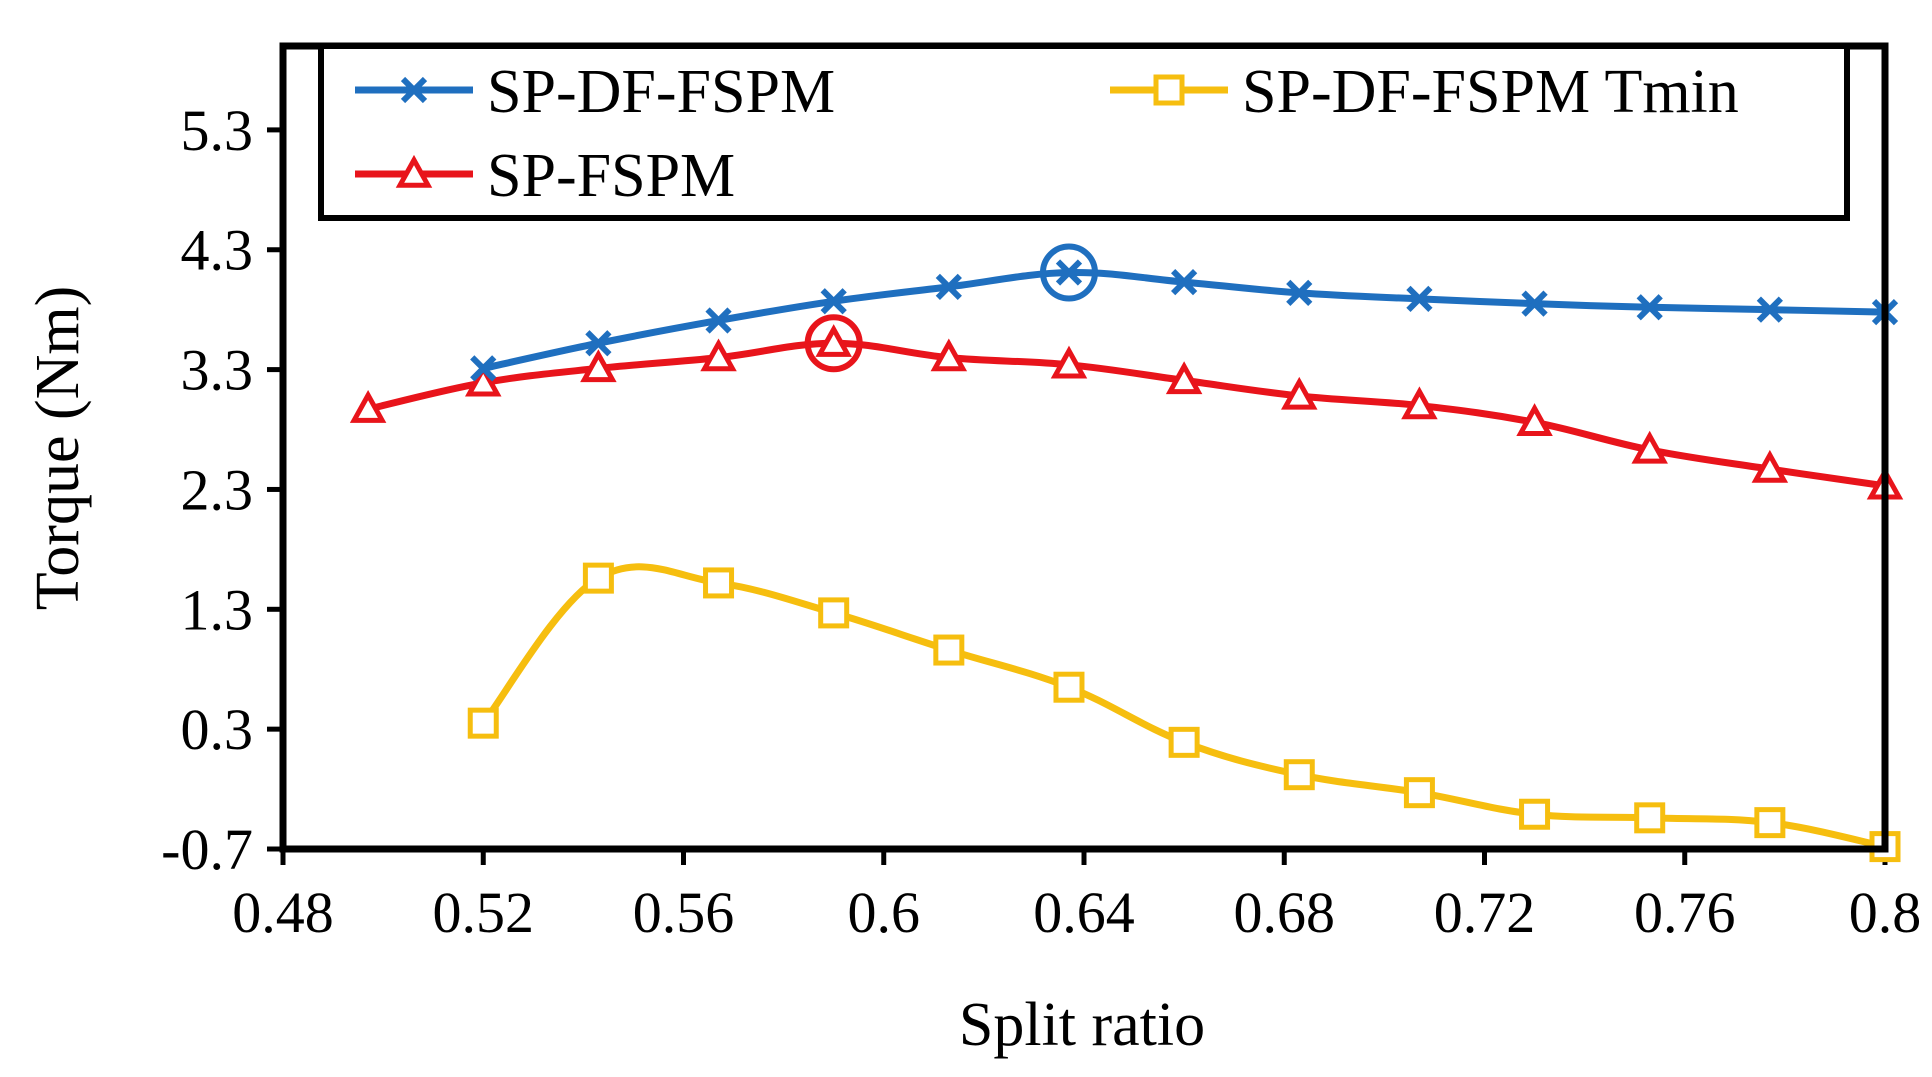  I want to click on legend: SP-DF-FSPM SP-DF-FSPM Tmin SP-FSPM, so click(1084, 132).